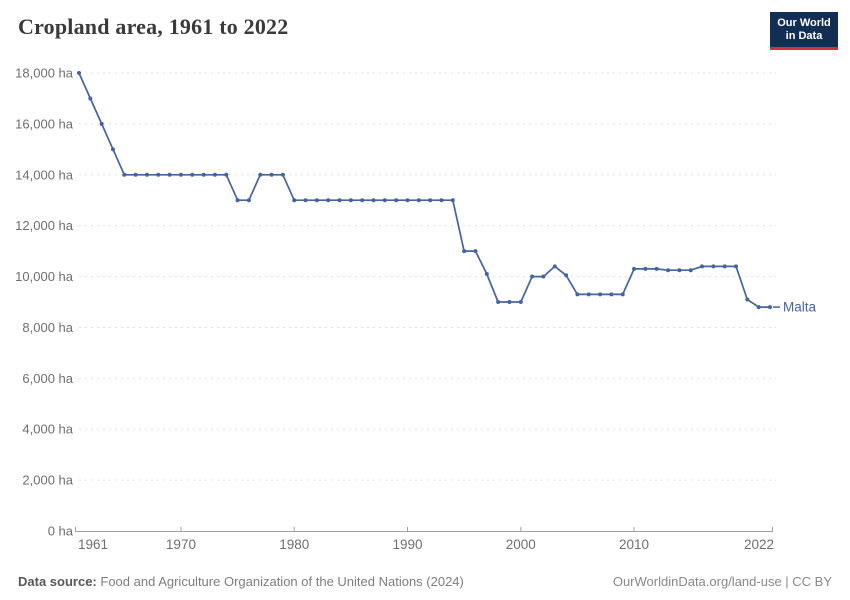 The image size is (850, 600). I want to click on data-source-label: Data source:, so click(57, 581).